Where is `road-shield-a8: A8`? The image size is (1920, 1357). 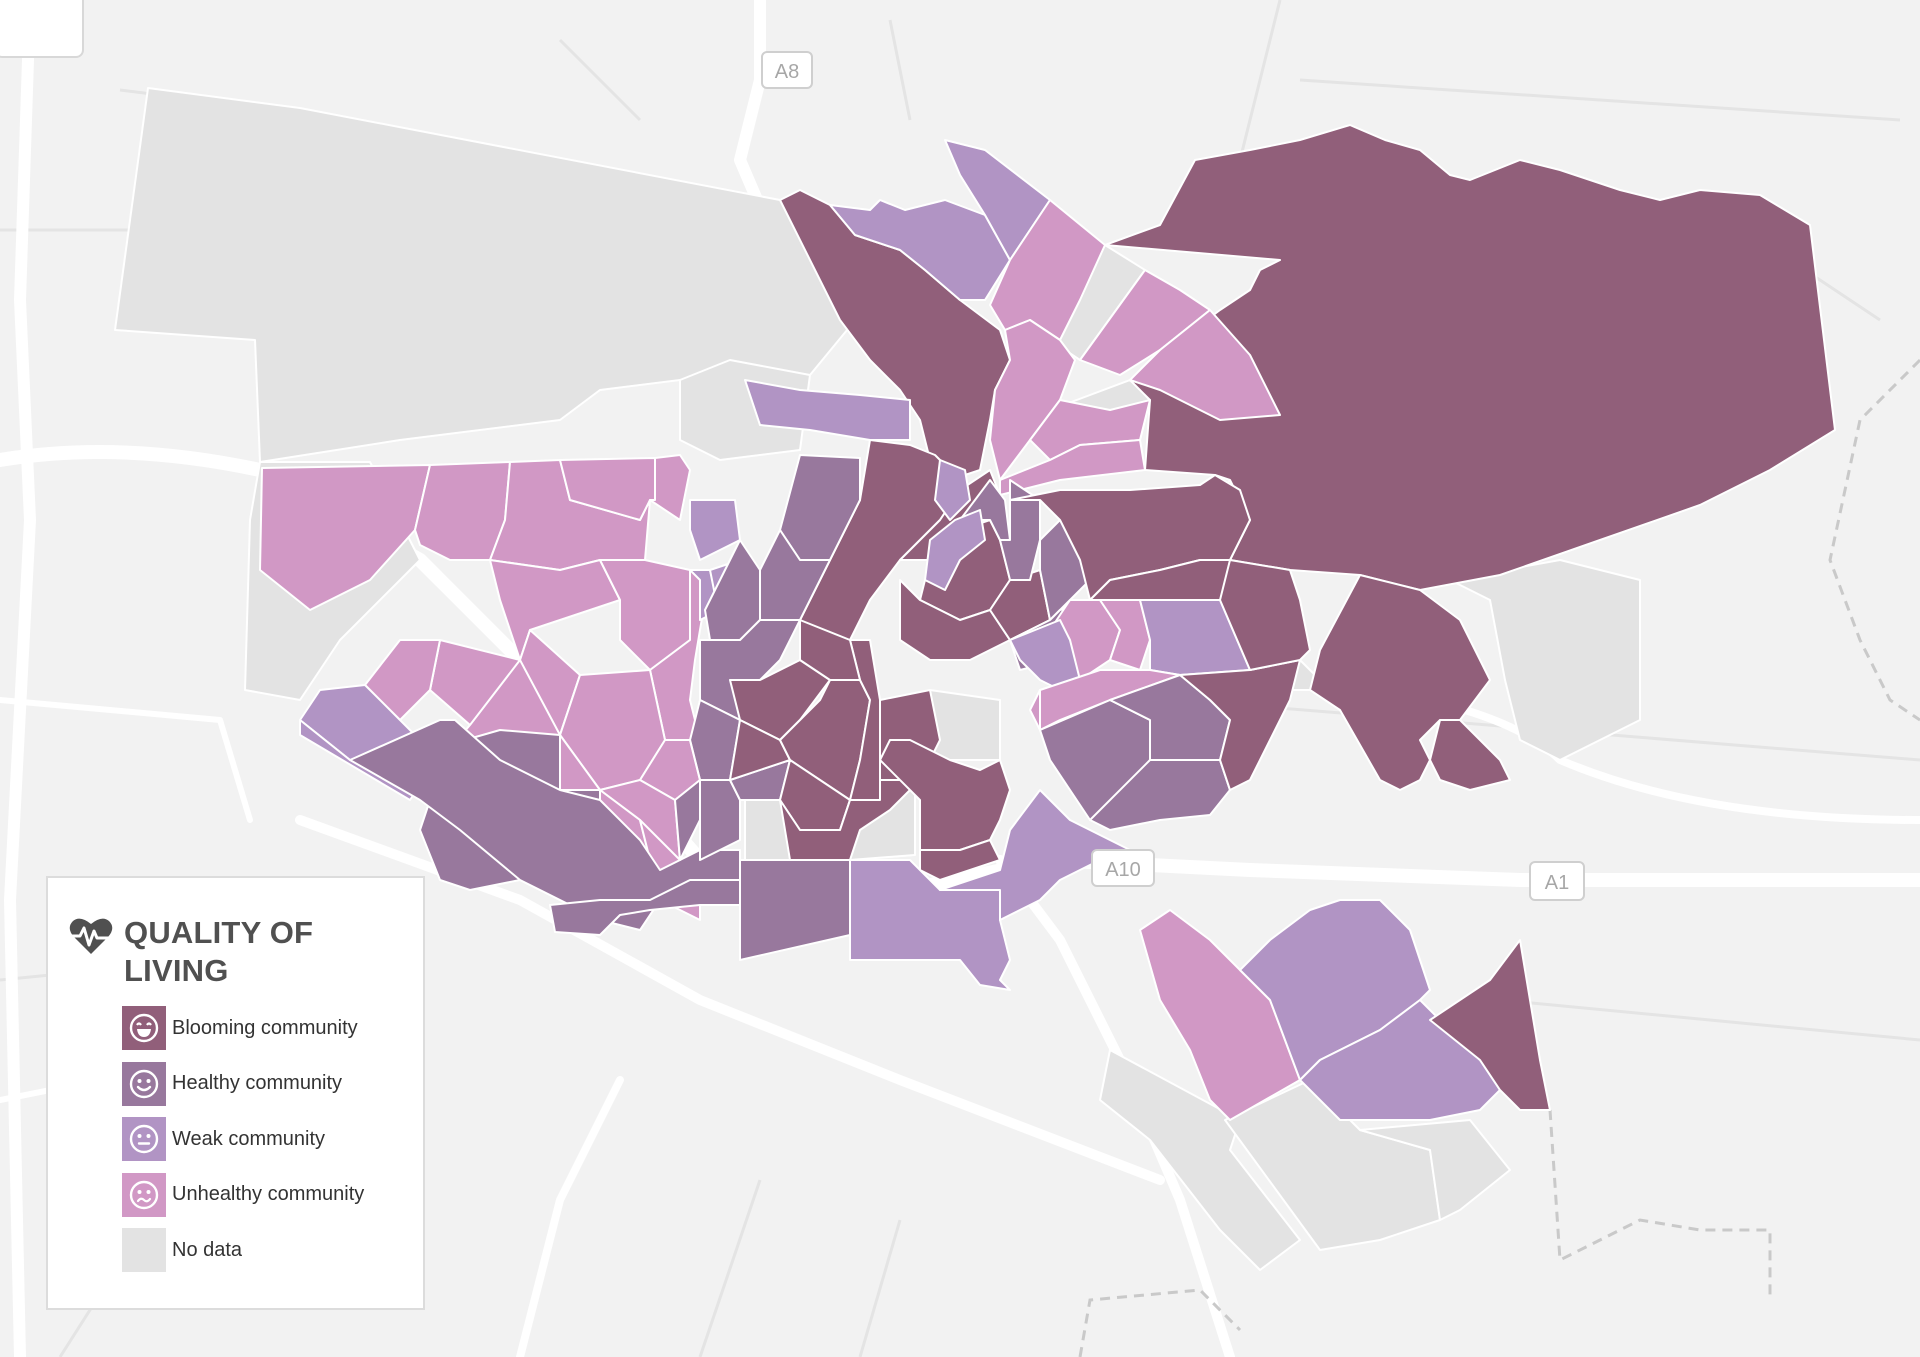 road-shield-a8: A8 is located at coordinates (787, 70).